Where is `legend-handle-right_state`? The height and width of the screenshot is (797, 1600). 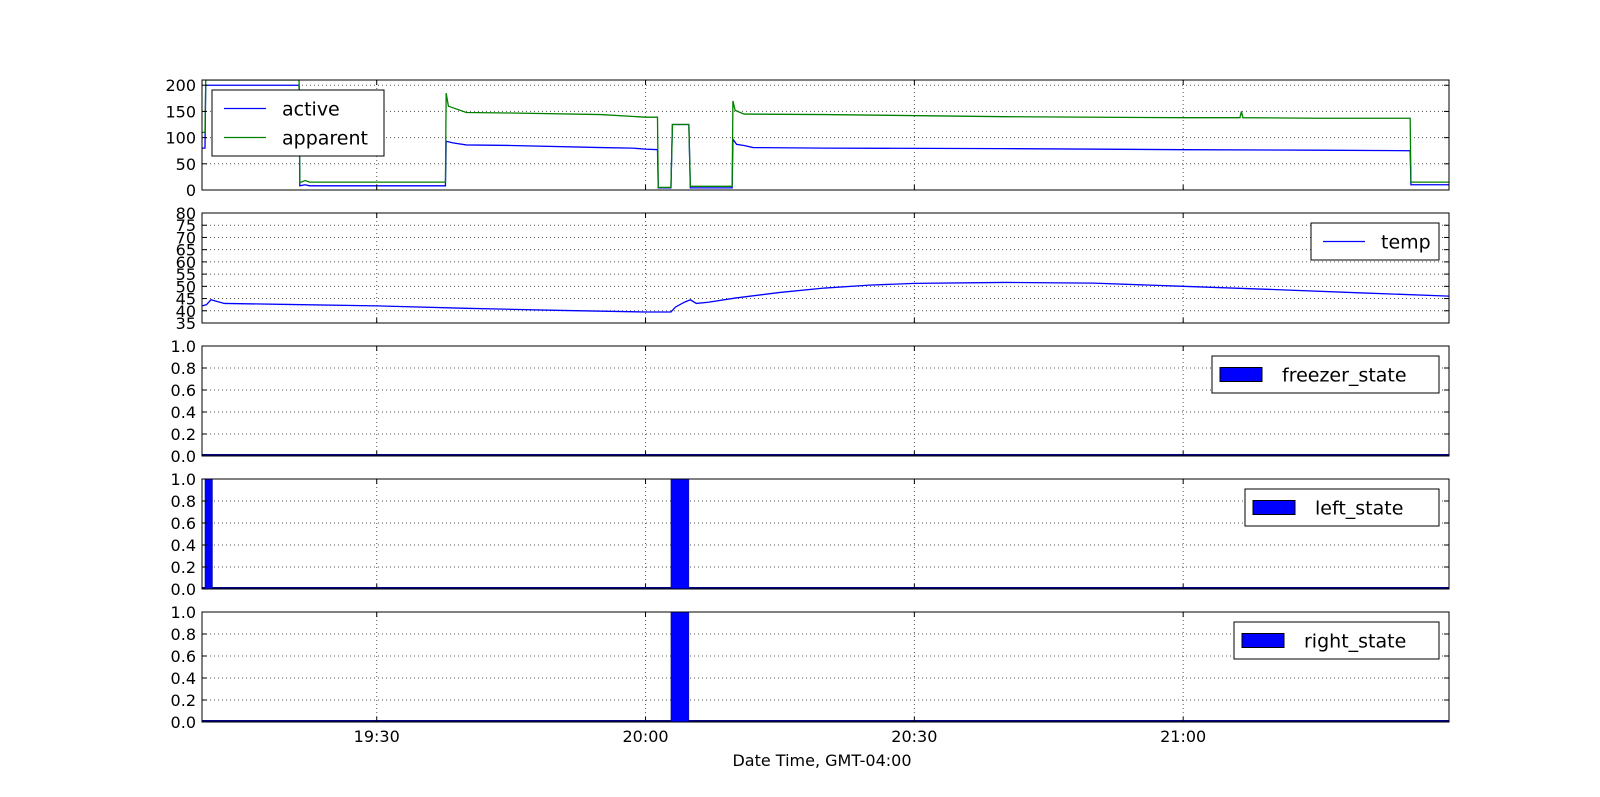 legend-handle-right_state is located at coordinates (1263, 640).